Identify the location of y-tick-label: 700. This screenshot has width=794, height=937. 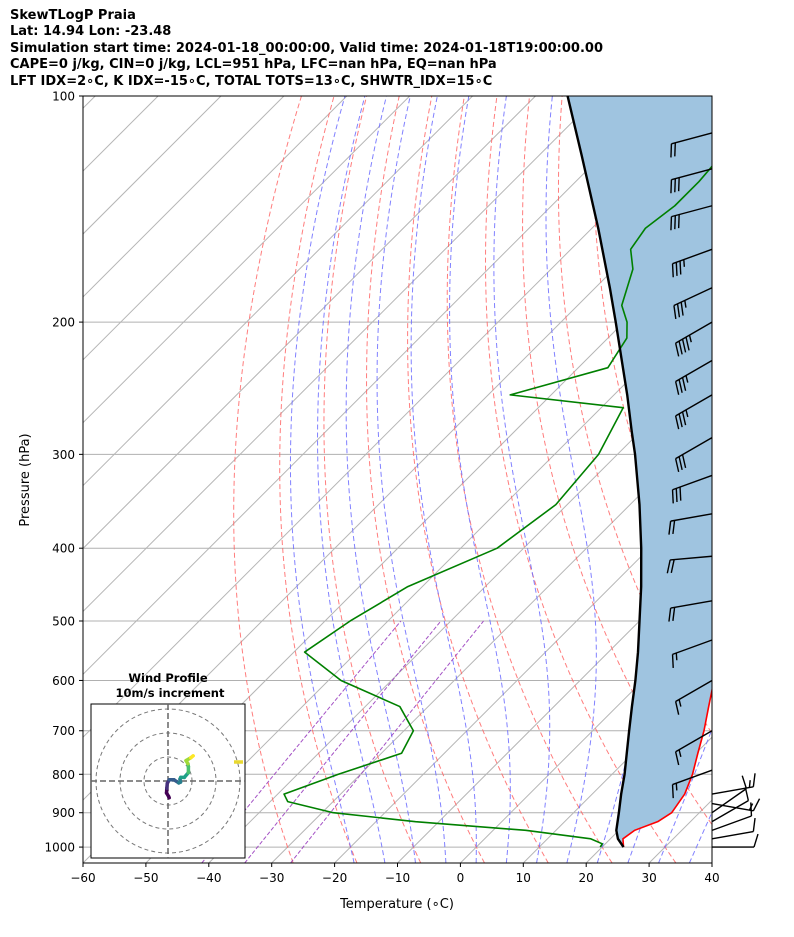
(63, 731).